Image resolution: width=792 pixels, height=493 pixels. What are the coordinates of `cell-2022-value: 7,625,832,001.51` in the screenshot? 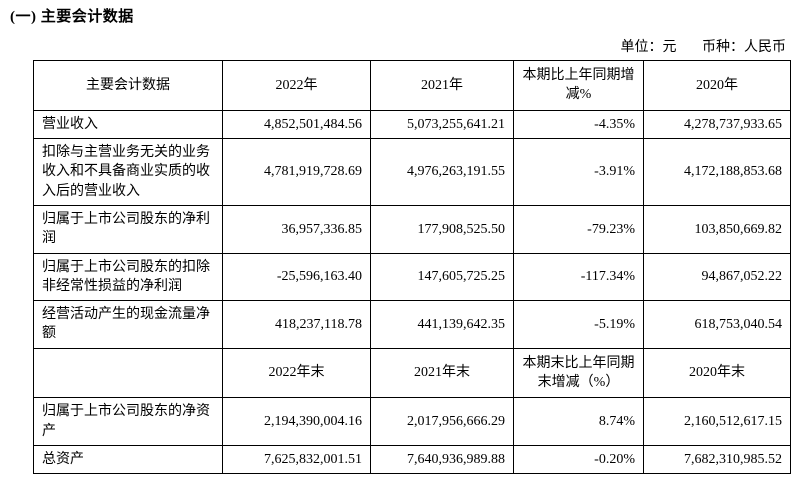 It's located at (296, 459).